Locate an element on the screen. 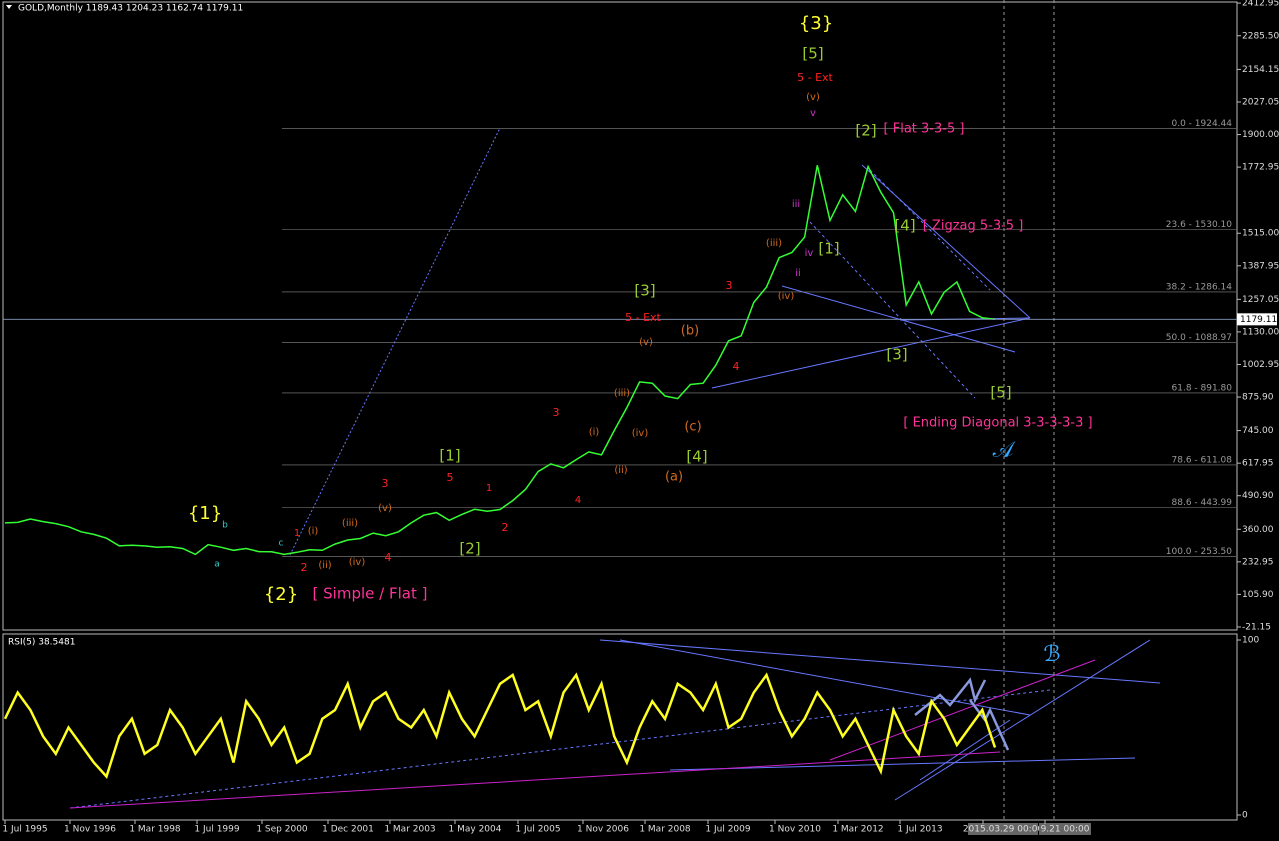 The width and height of the screenshot is (1279, 841). wave-label: [2] is located at coordinates (469, 549).